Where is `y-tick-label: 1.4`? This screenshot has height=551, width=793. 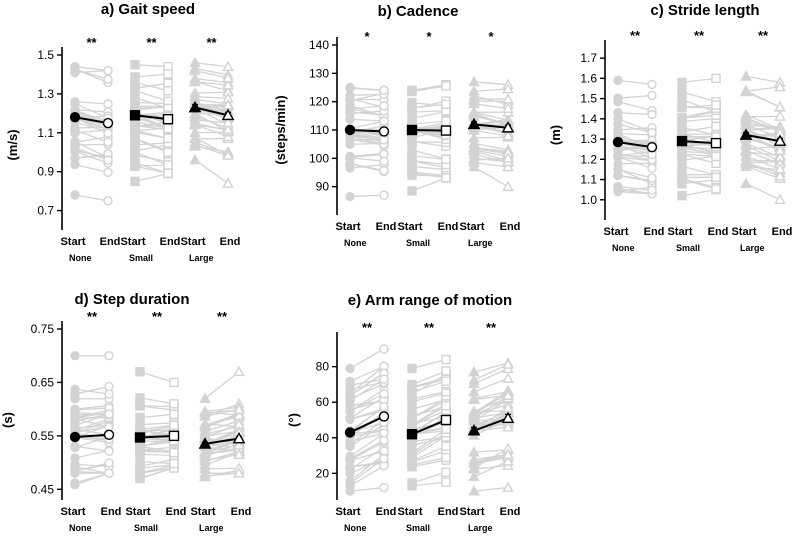
y-tick-label: 1.4 is located at coordinates (588, 119).